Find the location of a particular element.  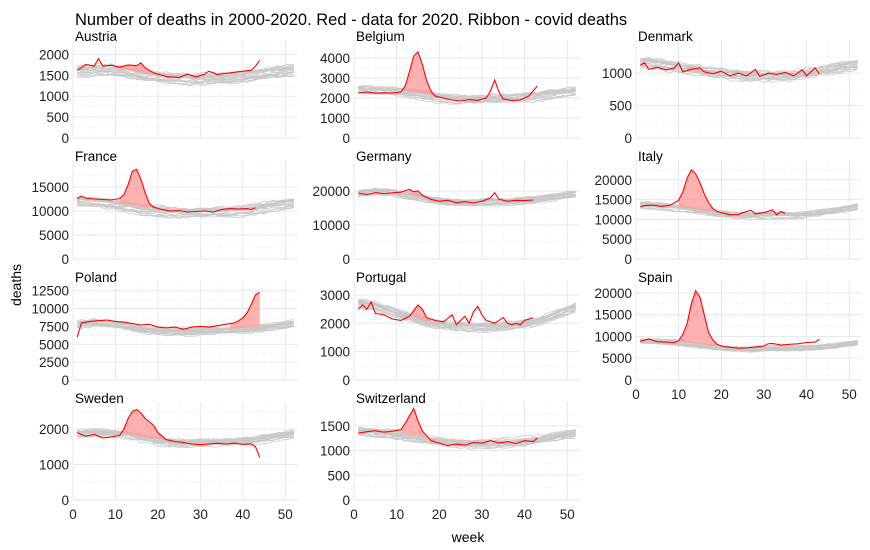

y-tick-label: 3000 is located at coordinates (335, 295).